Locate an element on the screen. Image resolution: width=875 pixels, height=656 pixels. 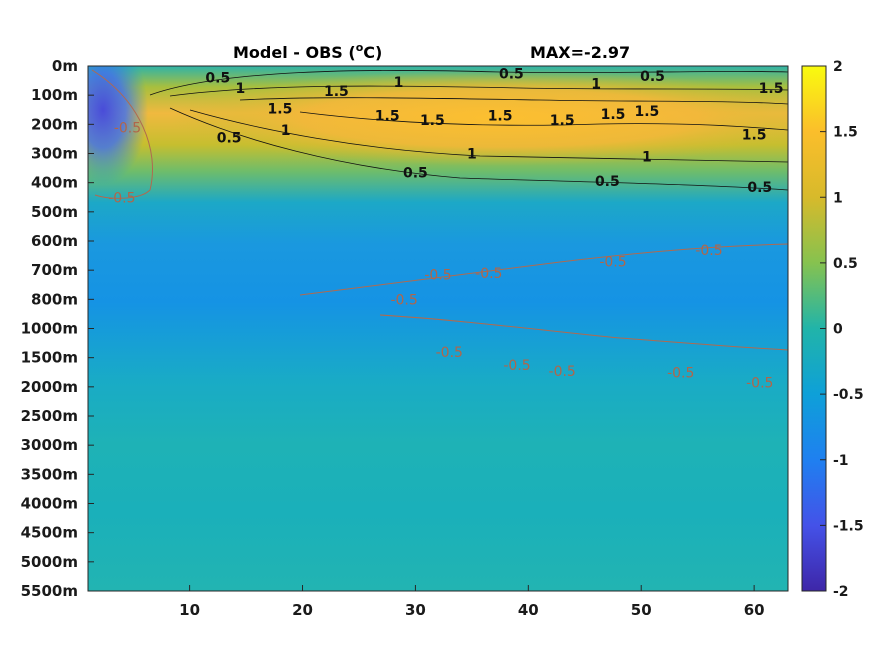
y-tick-label: 5500m is located at coordinates (49, 591).